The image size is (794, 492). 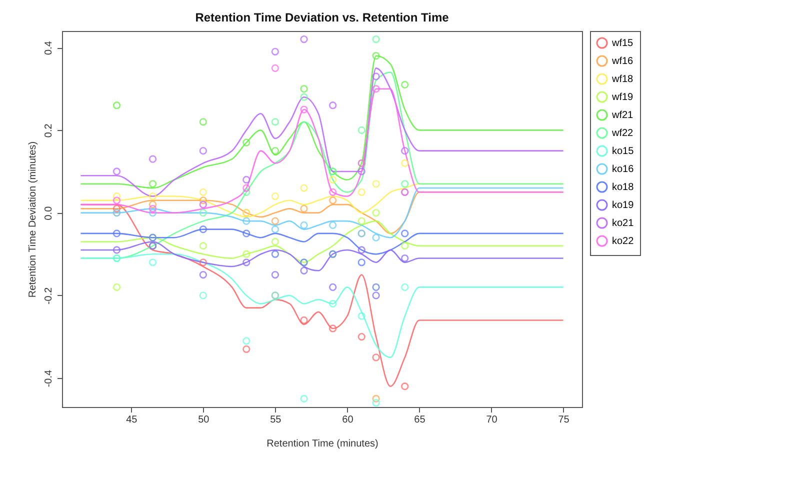 What do you see at coordinates (622, 115) in the screenshot?
I see `legend-label: wf21` at bounding box center [622, 115].